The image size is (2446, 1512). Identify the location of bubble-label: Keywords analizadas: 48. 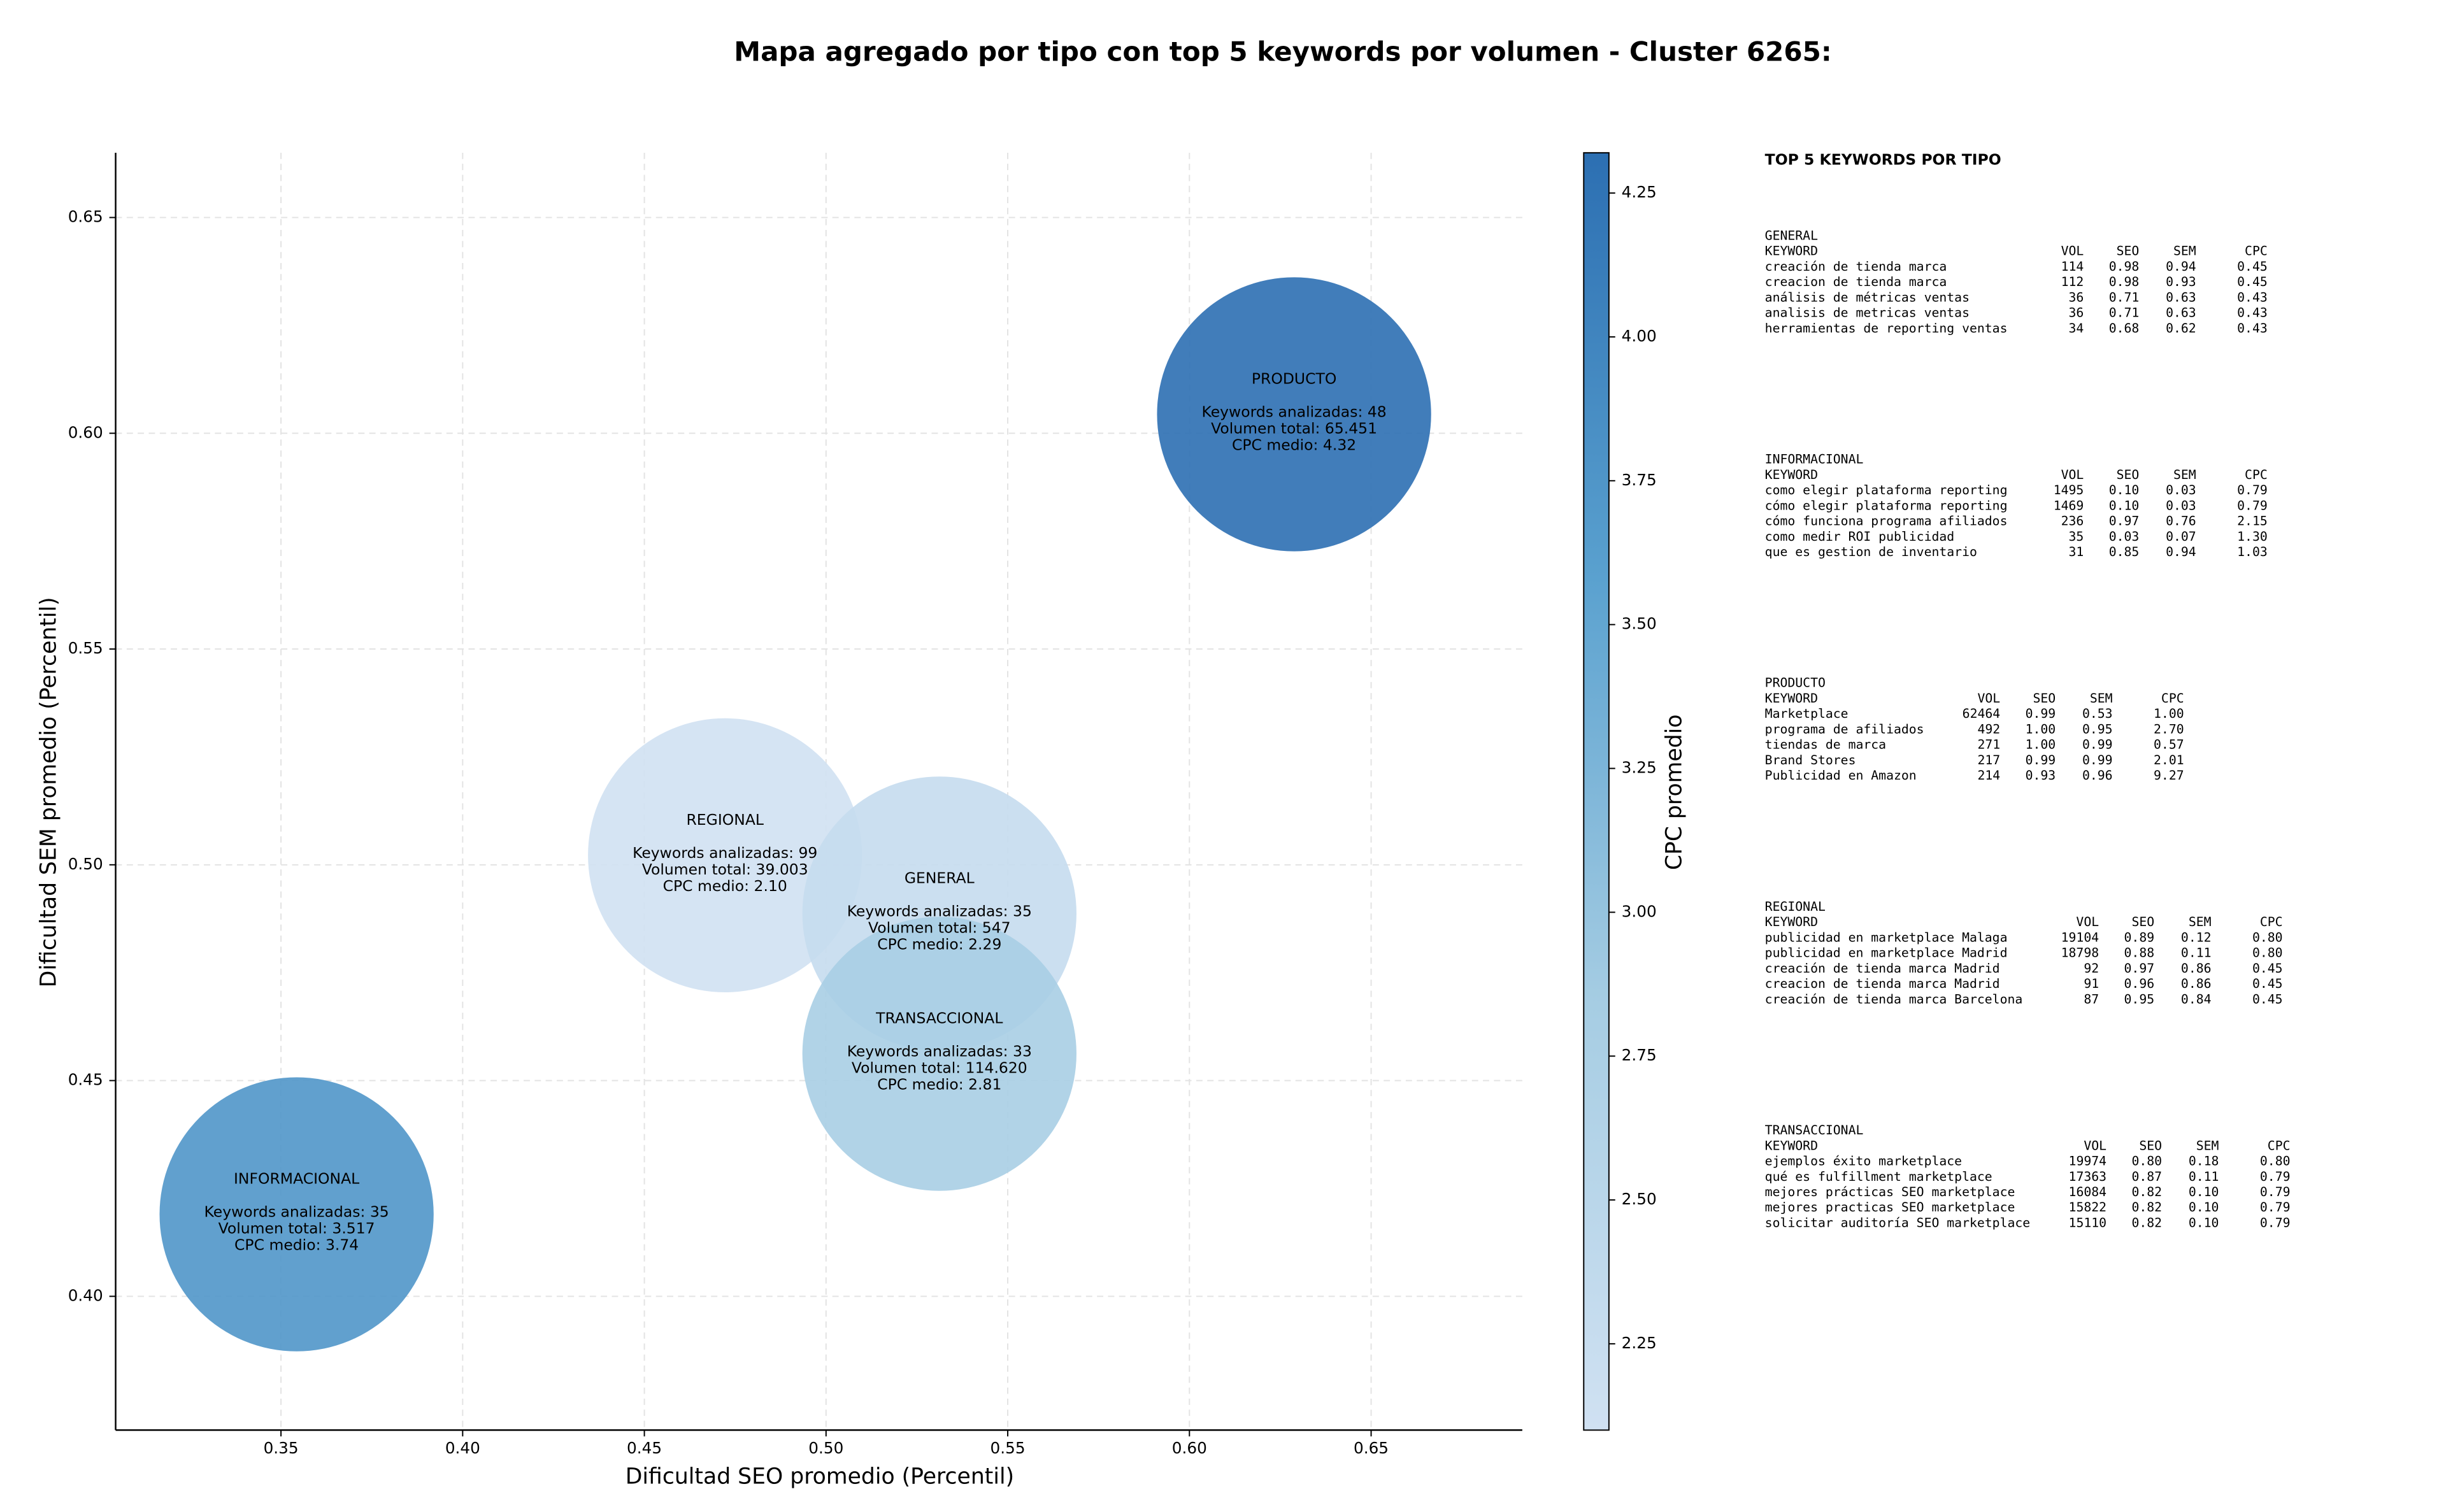
(1293, 411).